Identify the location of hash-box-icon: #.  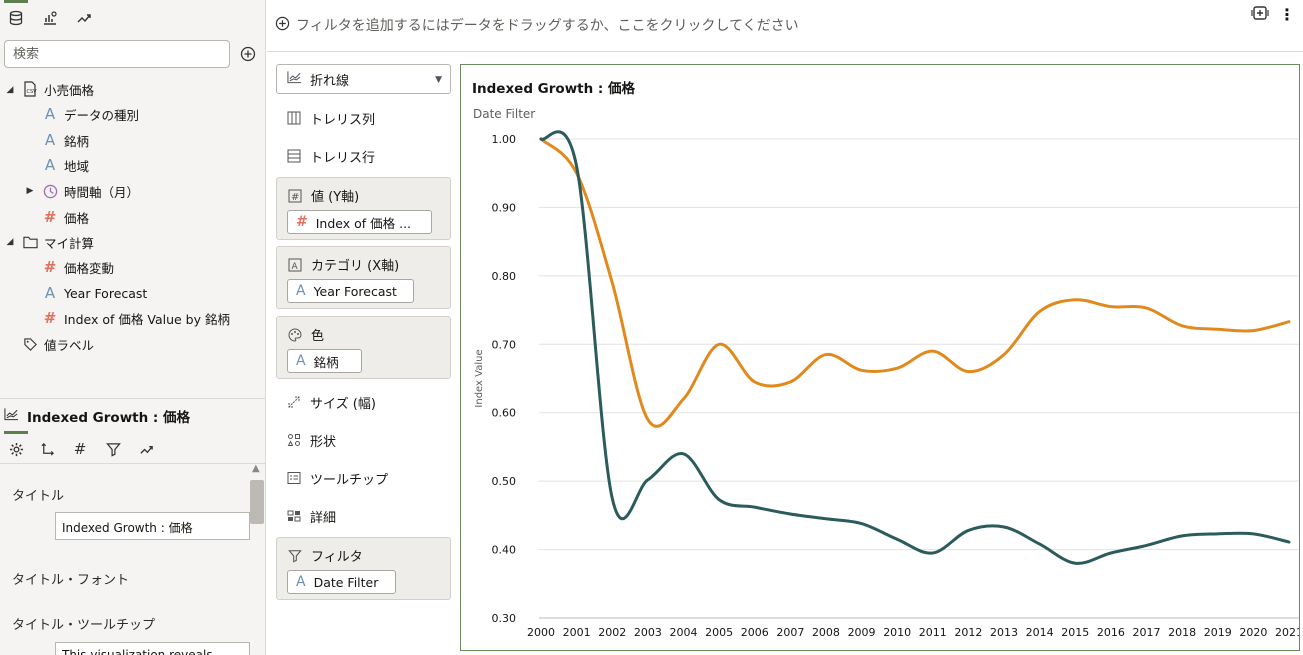
(295, 196).